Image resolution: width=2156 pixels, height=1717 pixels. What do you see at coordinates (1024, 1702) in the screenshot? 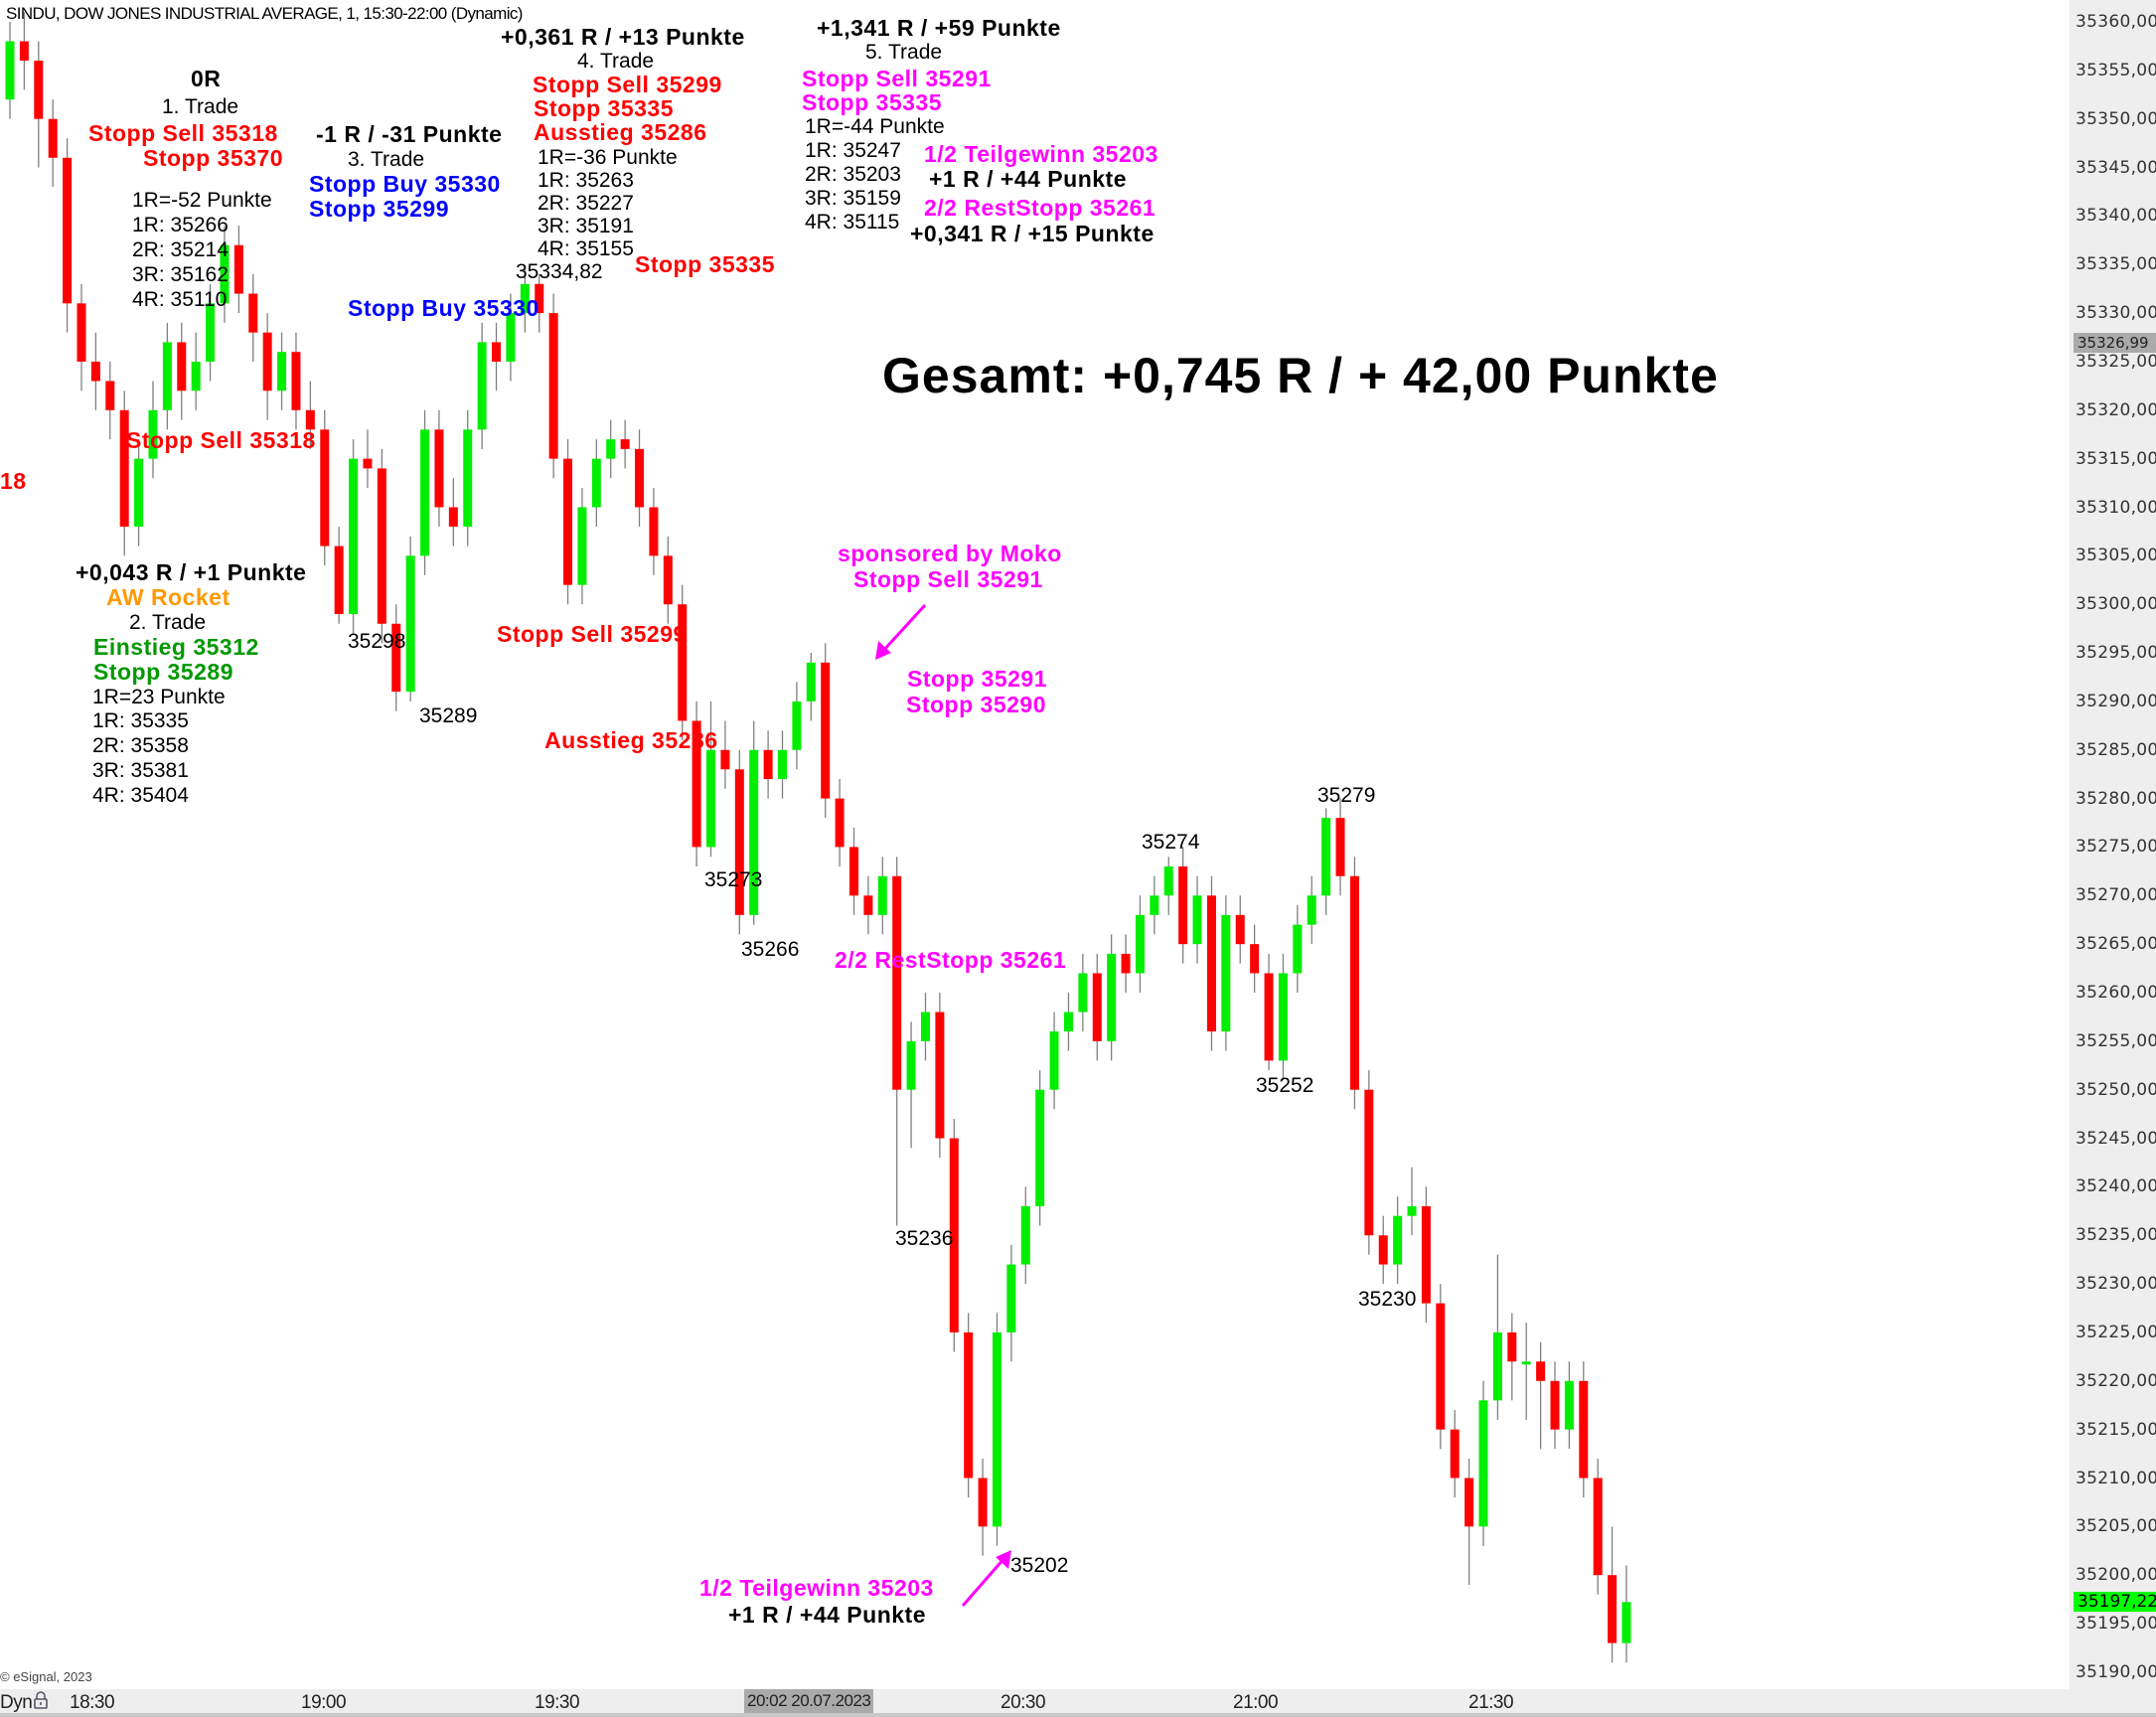
I see `time-tick: 20:30` at bounding box center [1024, 1702].